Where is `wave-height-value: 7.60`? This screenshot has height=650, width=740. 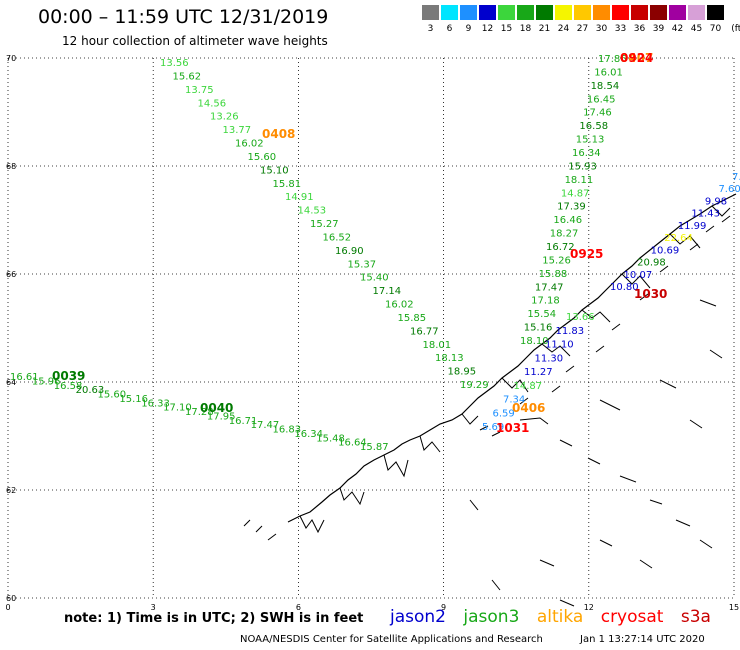 wave-height-value: 7.60 is located at coordinates (729, 189).